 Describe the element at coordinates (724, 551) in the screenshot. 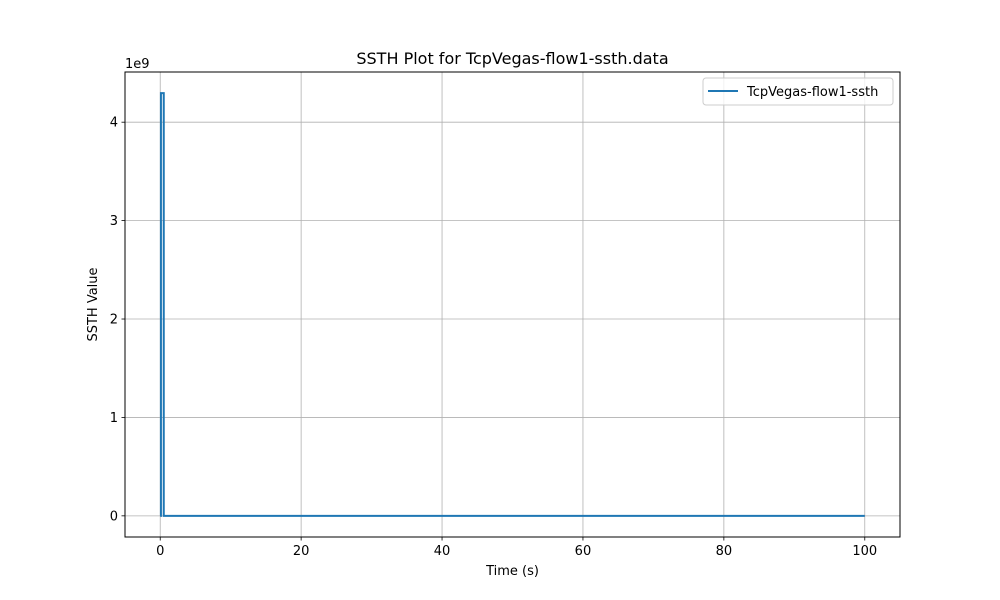

I see `x-tick-label: 80` at that location.